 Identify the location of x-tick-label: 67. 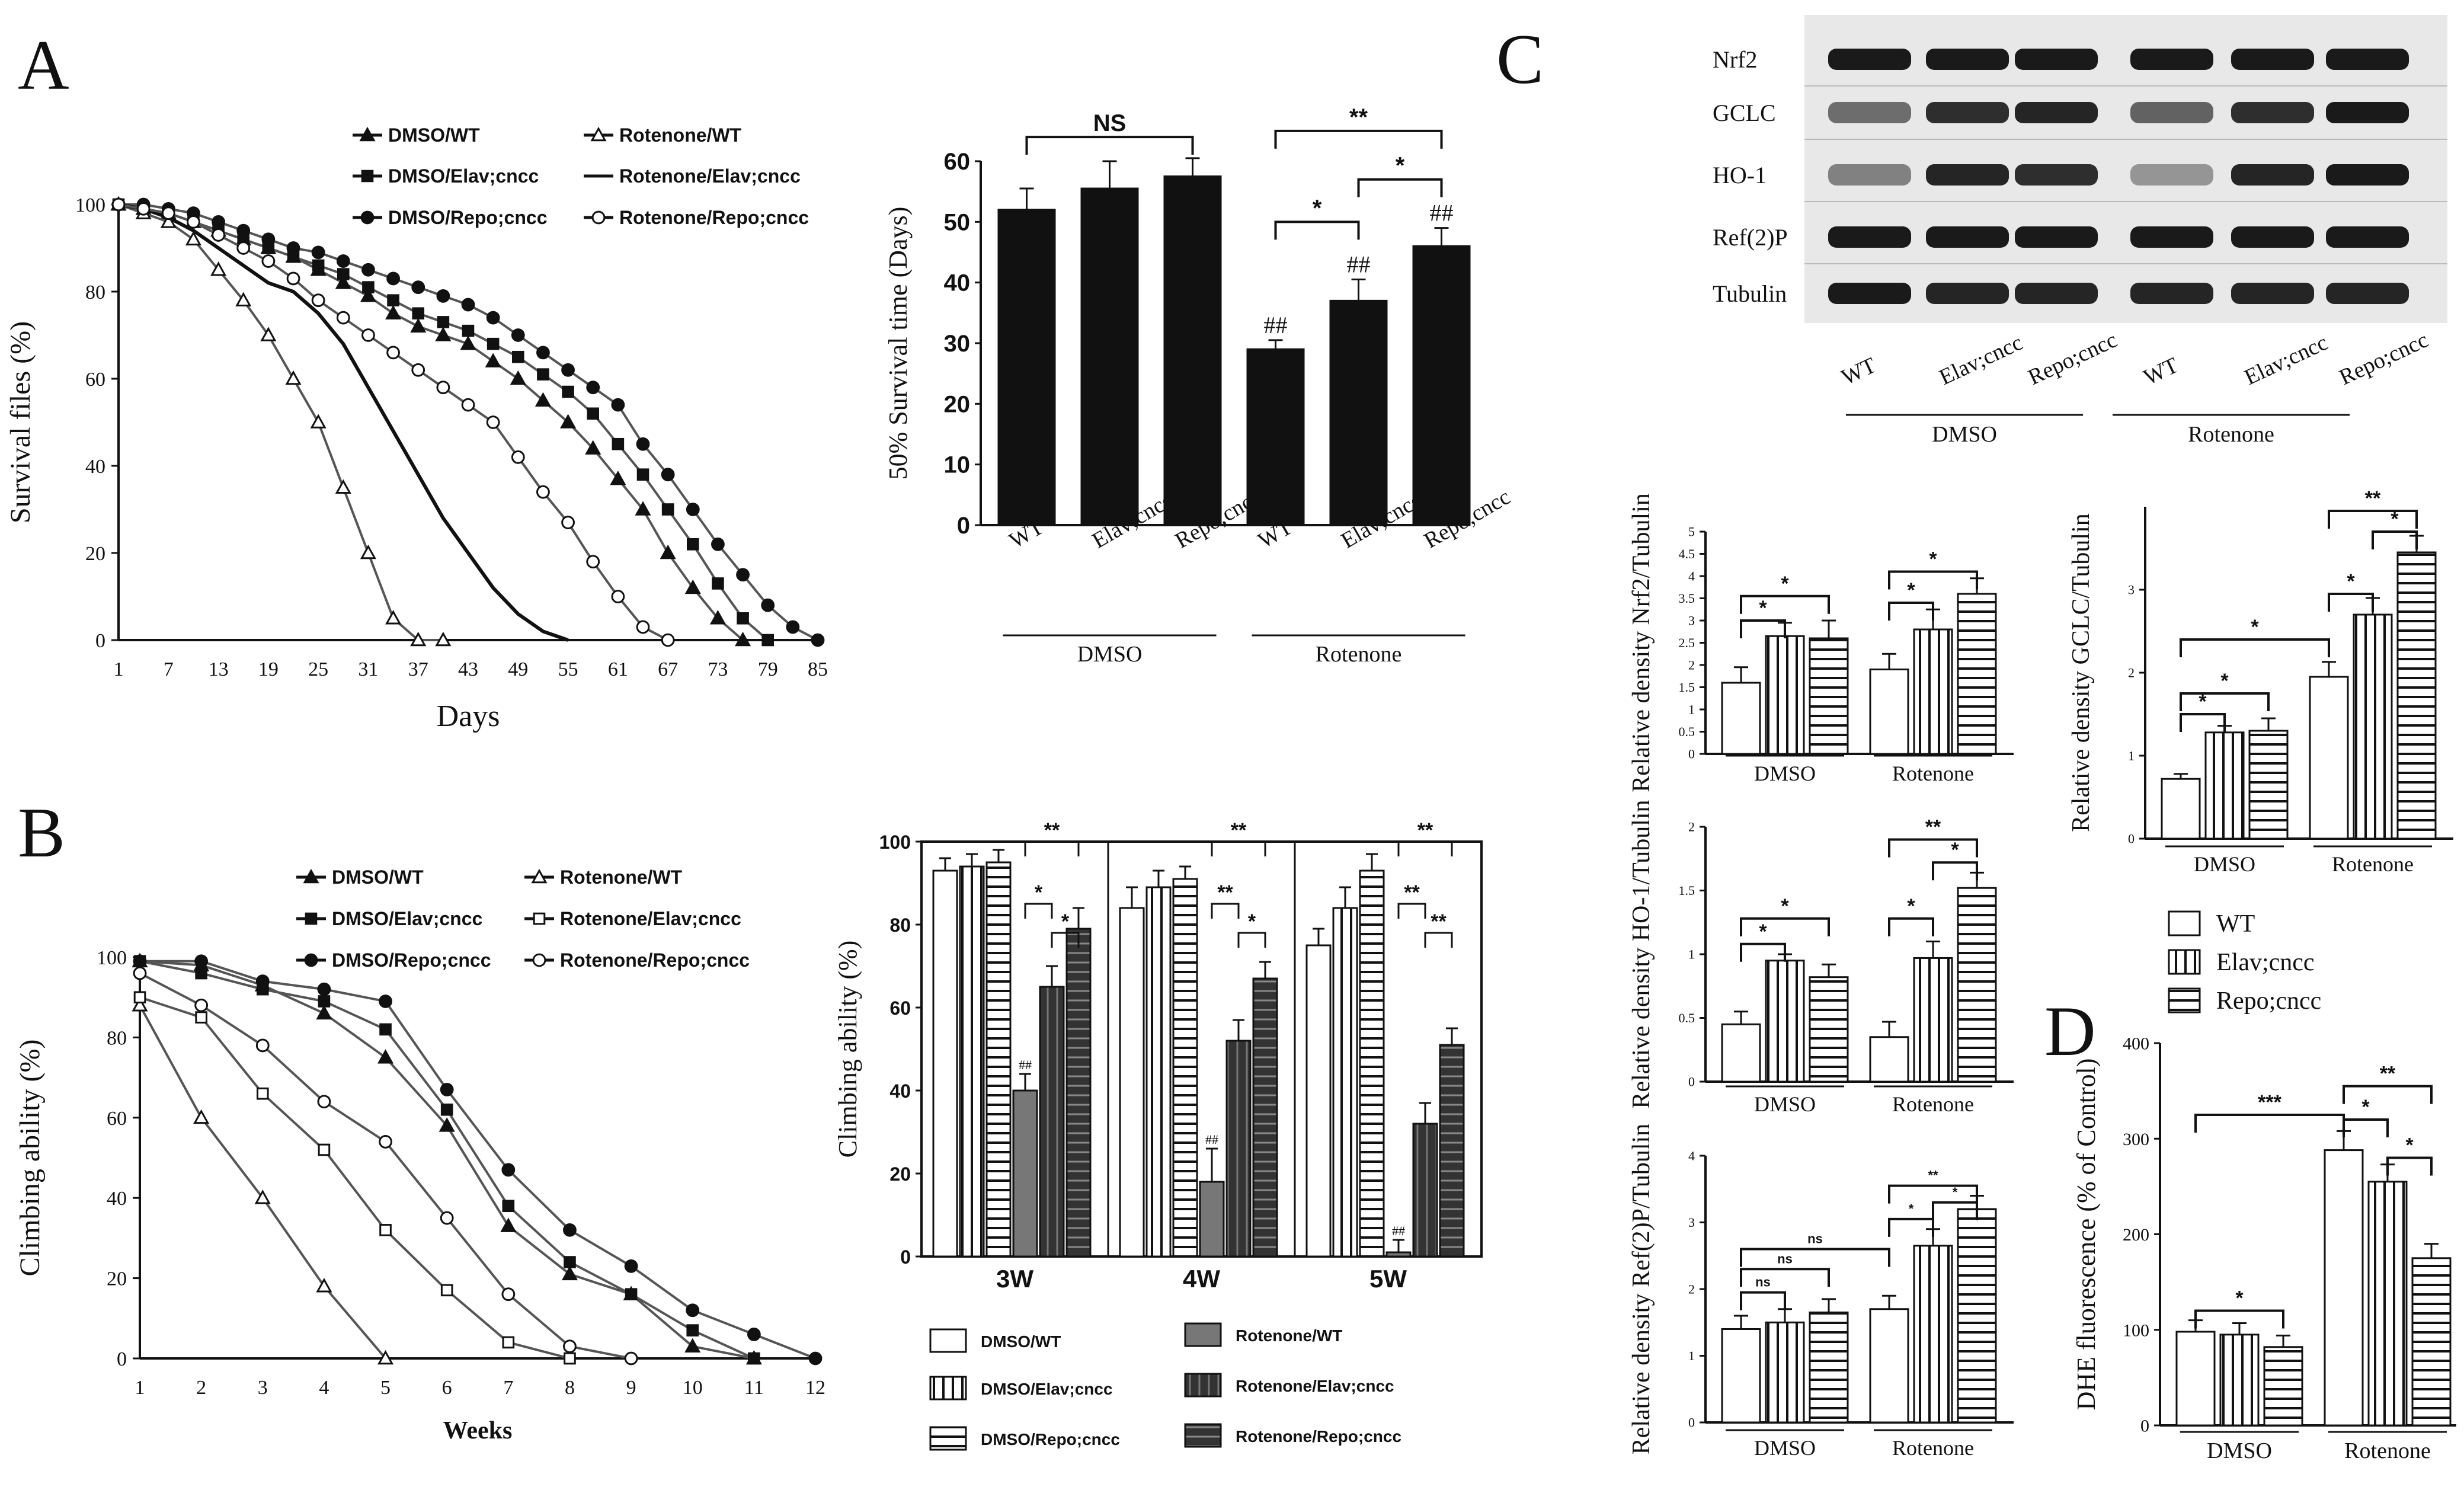
(668, 669).